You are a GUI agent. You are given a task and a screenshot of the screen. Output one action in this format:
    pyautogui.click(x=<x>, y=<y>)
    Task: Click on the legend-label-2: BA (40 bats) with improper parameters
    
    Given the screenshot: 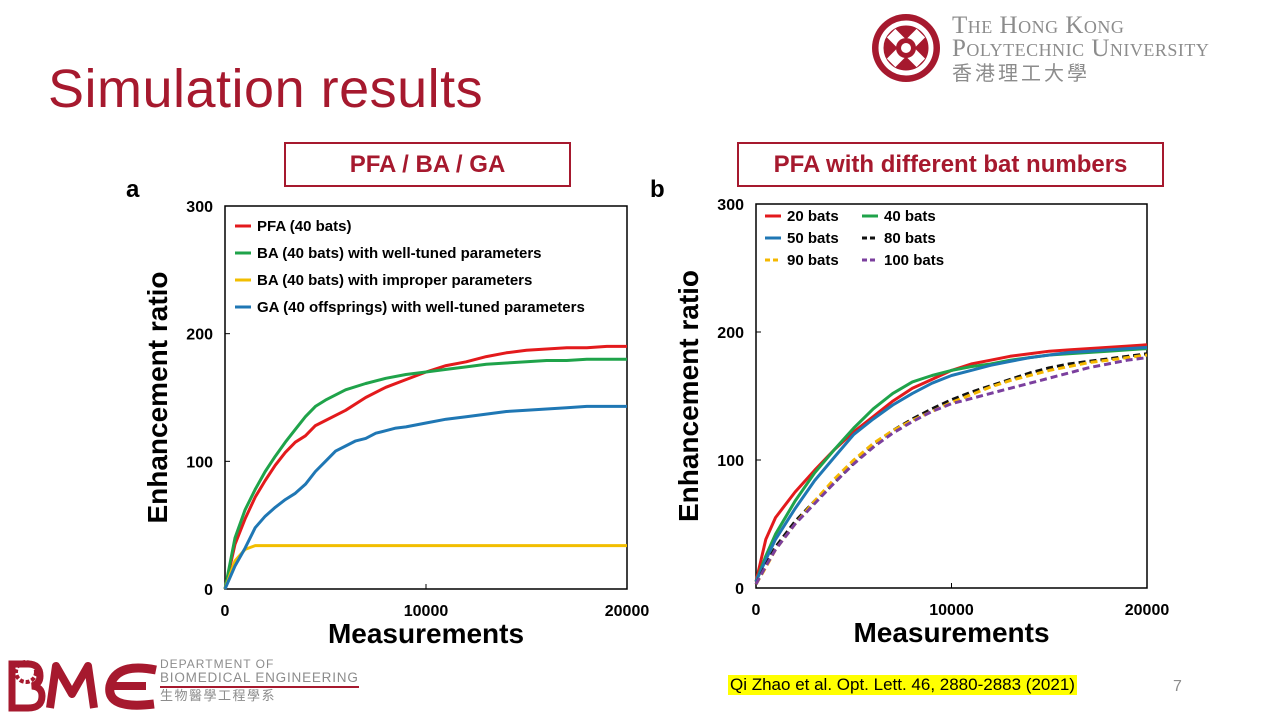 What is the action you would take?
    pyautogui.click(x=394, y=280)
    